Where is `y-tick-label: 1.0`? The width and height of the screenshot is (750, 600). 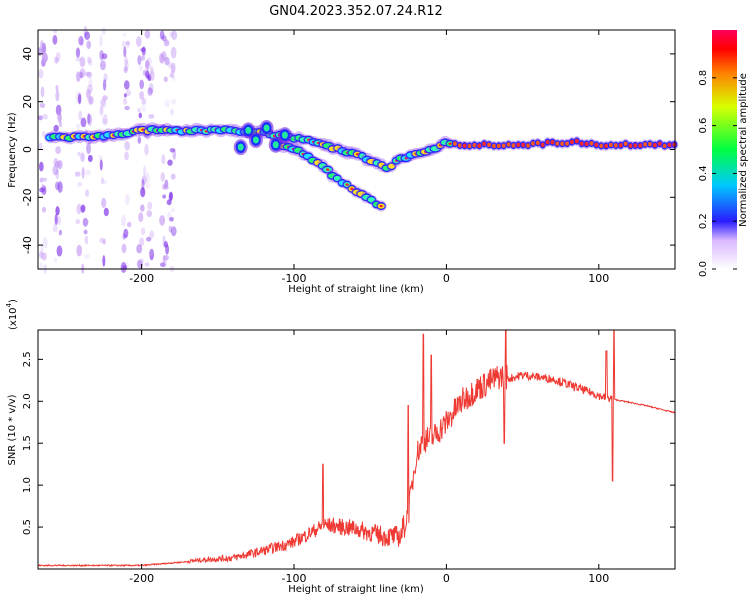
y-tick-label: 1.0 is located at coordinates (27, 485).